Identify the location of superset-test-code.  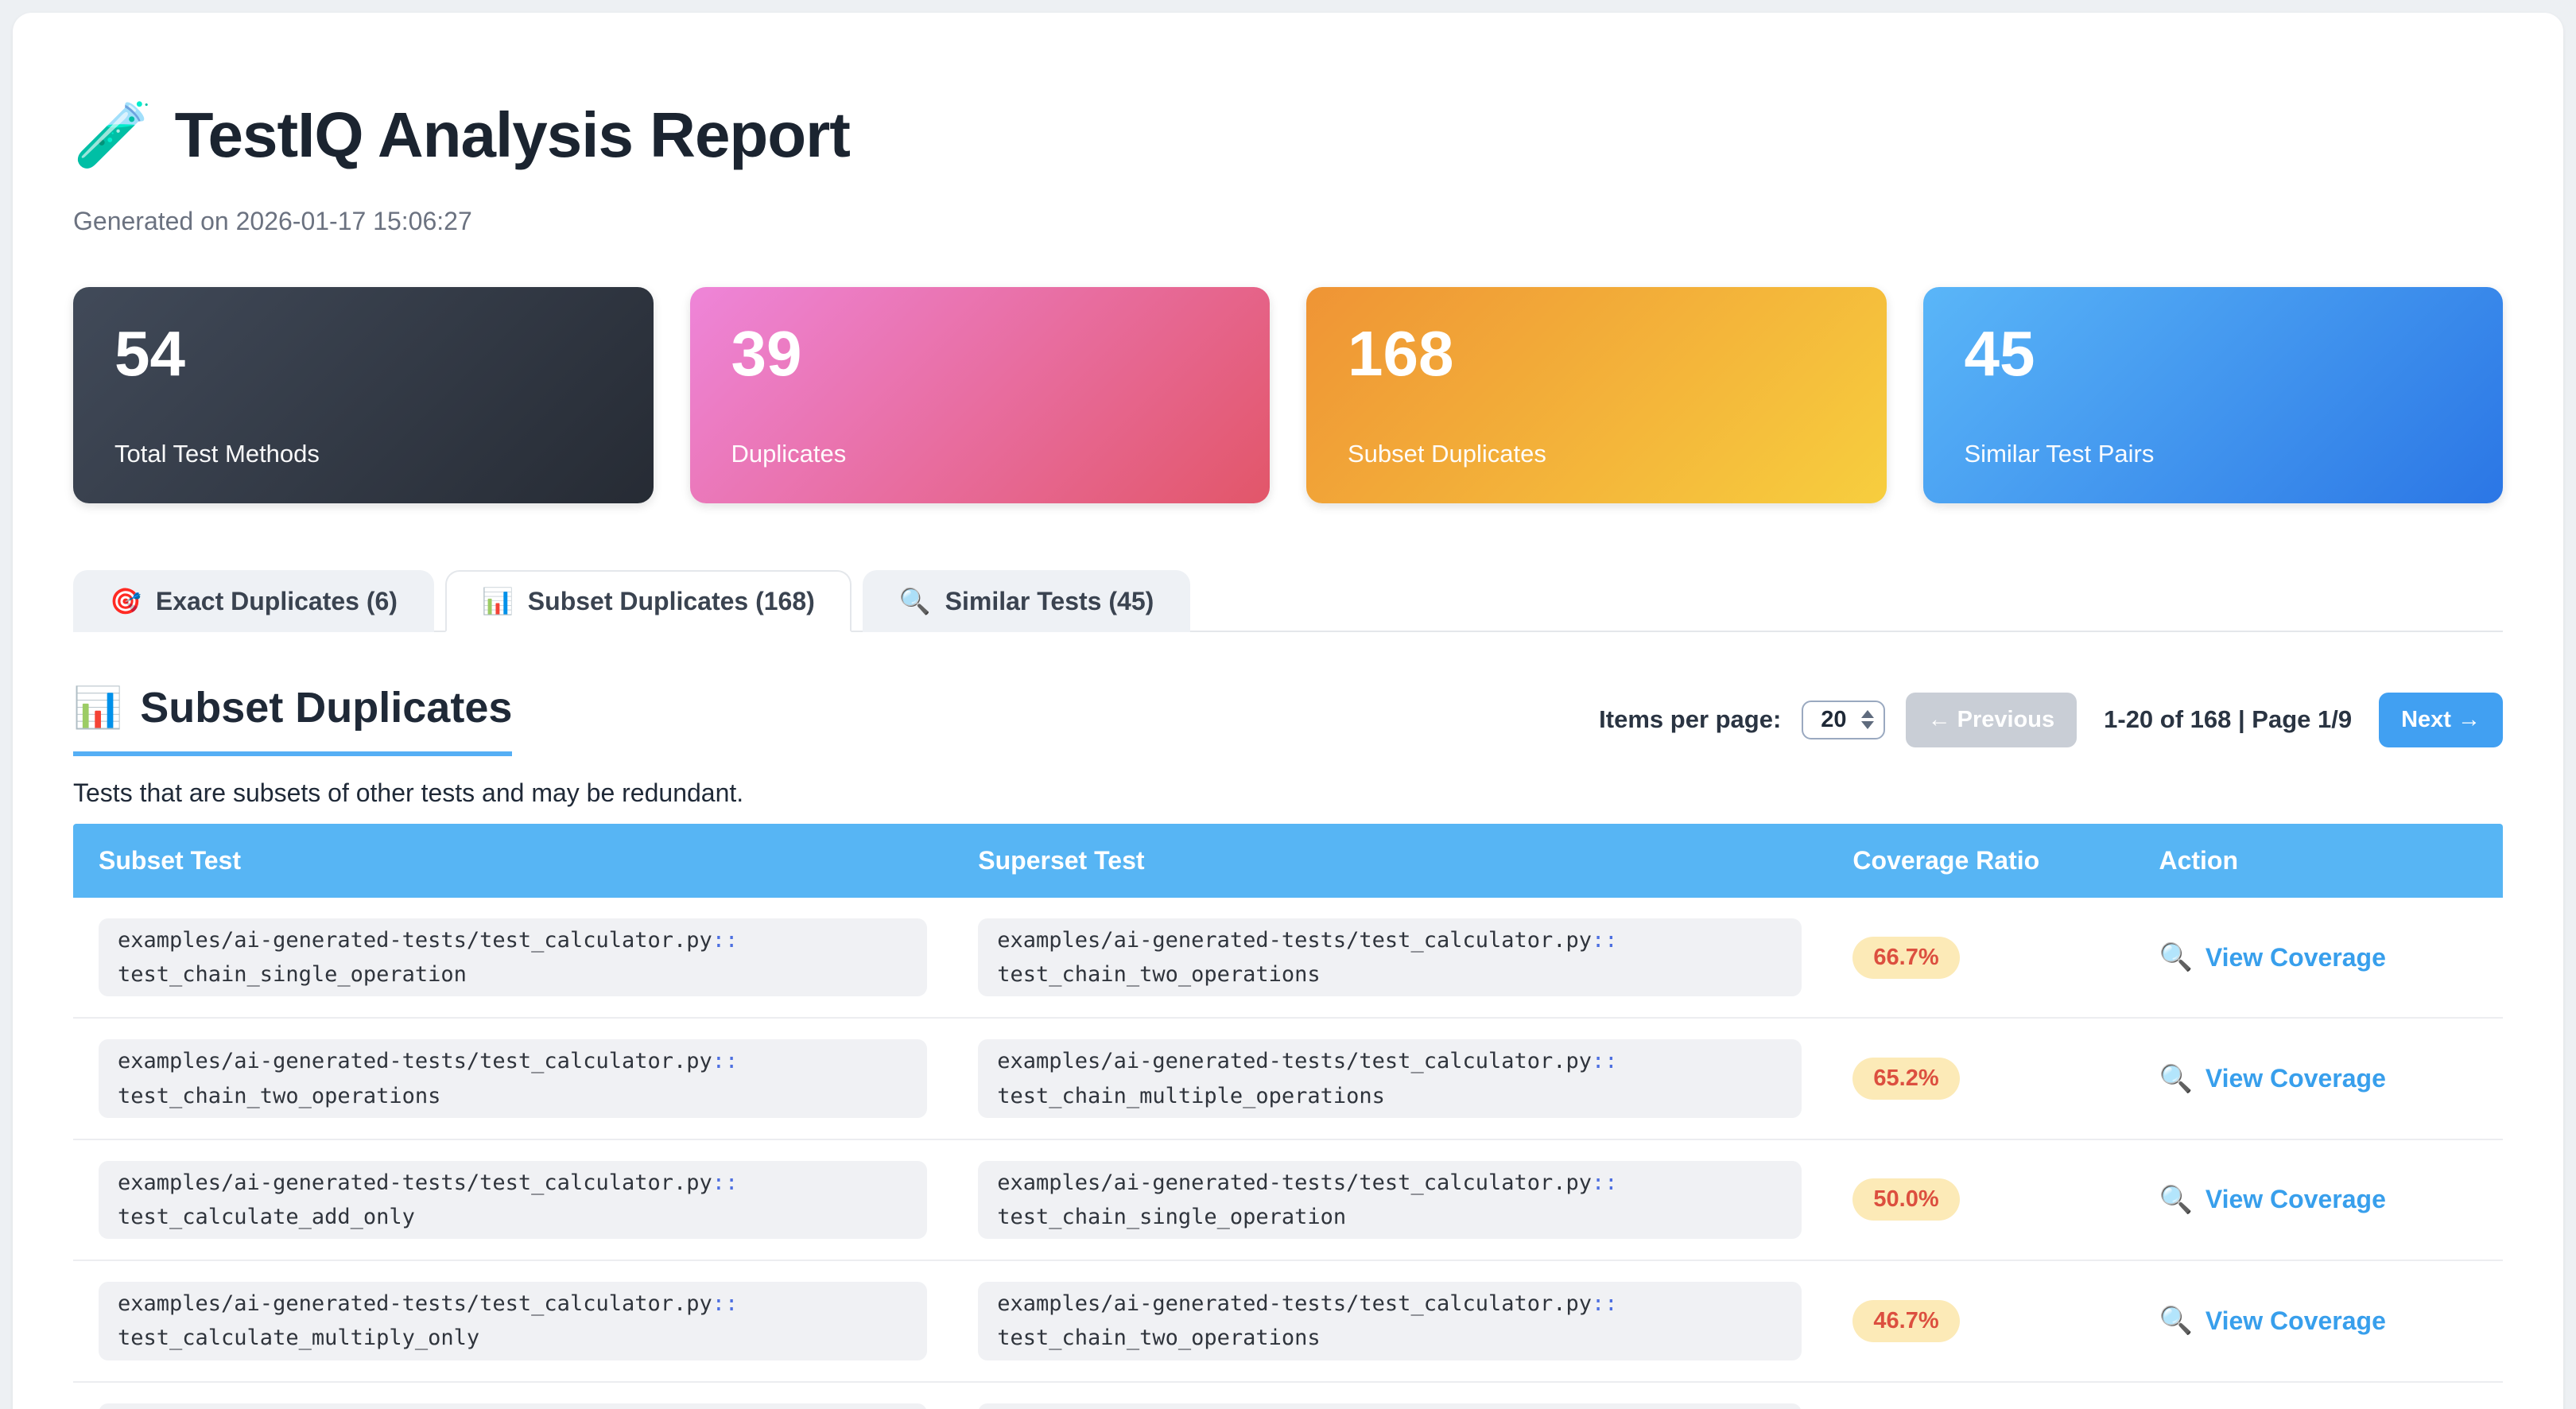
(1390, 1406).